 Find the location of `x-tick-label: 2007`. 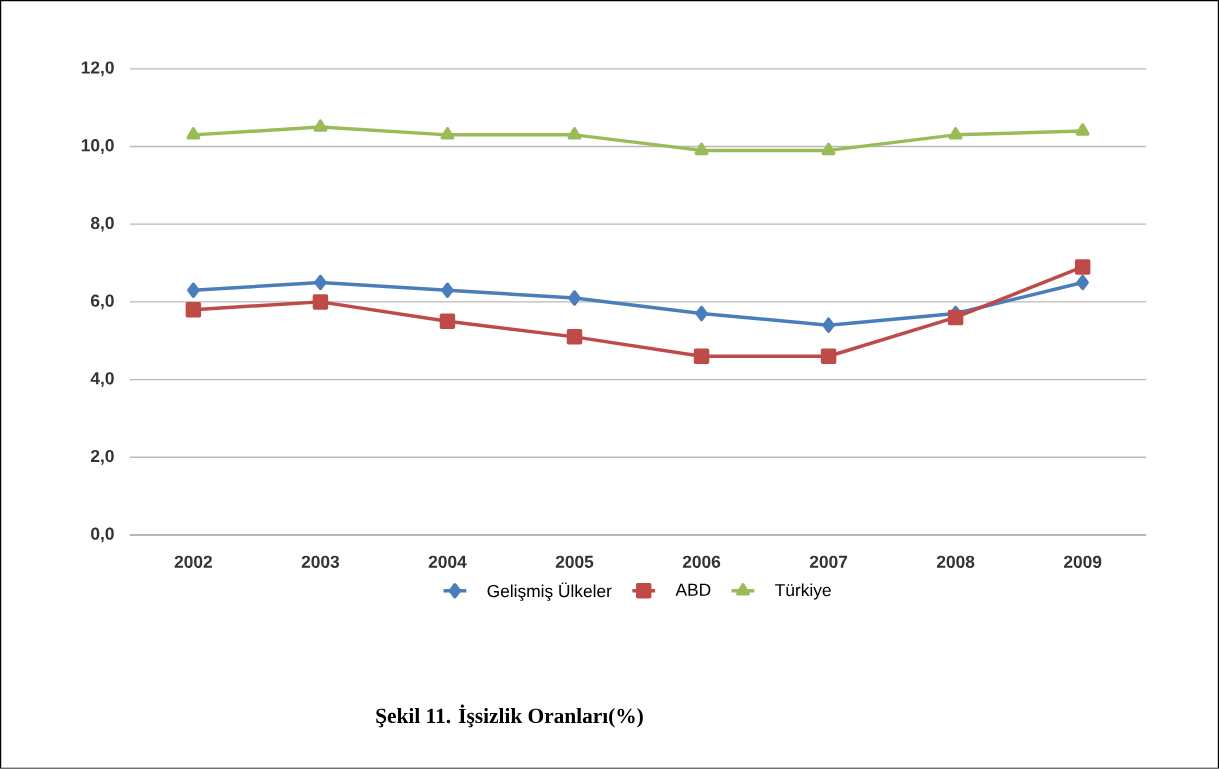

x-tick-label: 2007 is located at coordinates (828, 562).